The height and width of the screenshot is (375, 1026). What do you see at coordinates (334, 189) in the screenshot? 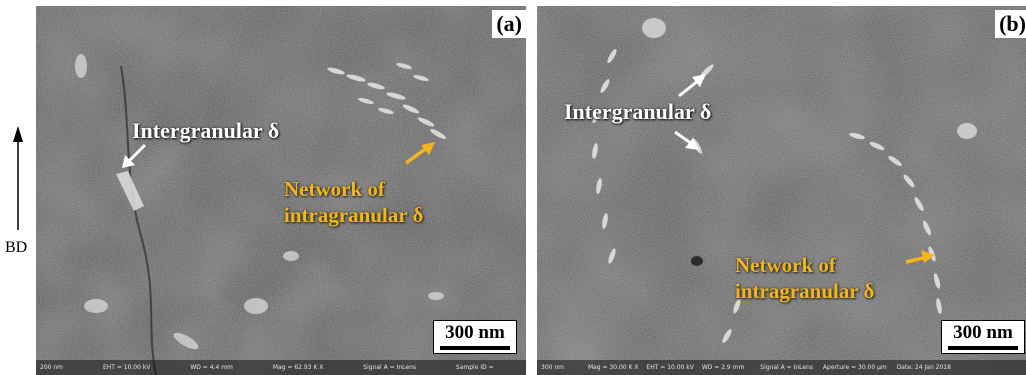
I see `network-line1-a: Network of` at bounding box center [334, 189].